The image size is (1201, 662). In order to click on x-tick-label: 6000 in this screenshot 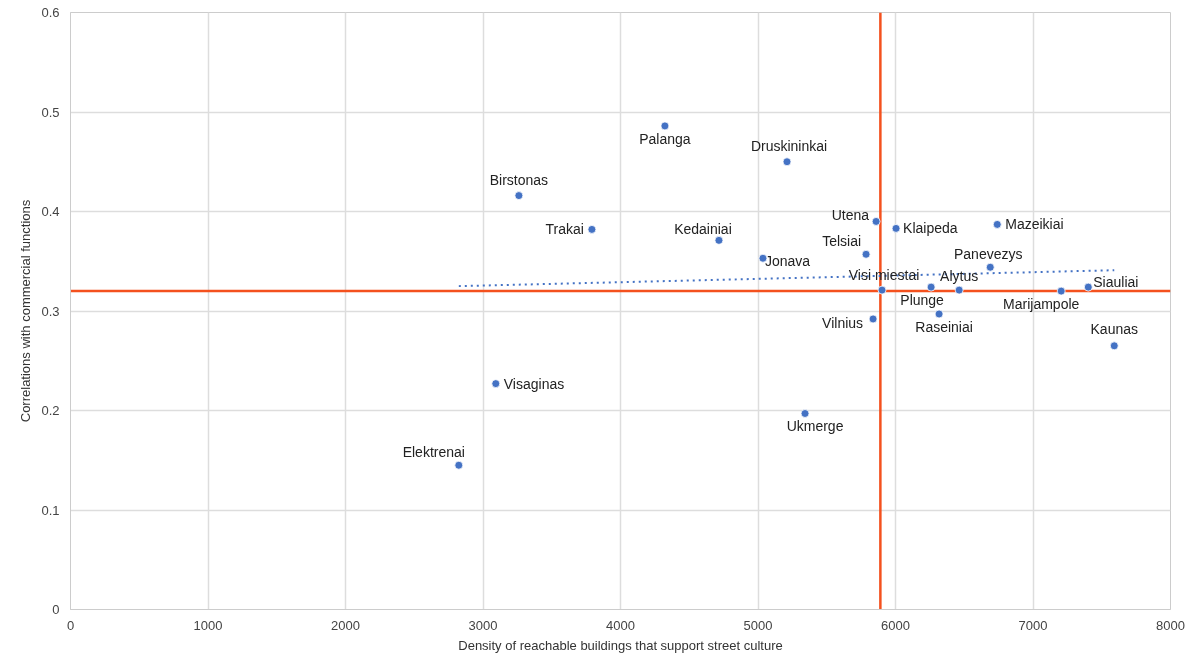, I will do `click(895, 625)`.